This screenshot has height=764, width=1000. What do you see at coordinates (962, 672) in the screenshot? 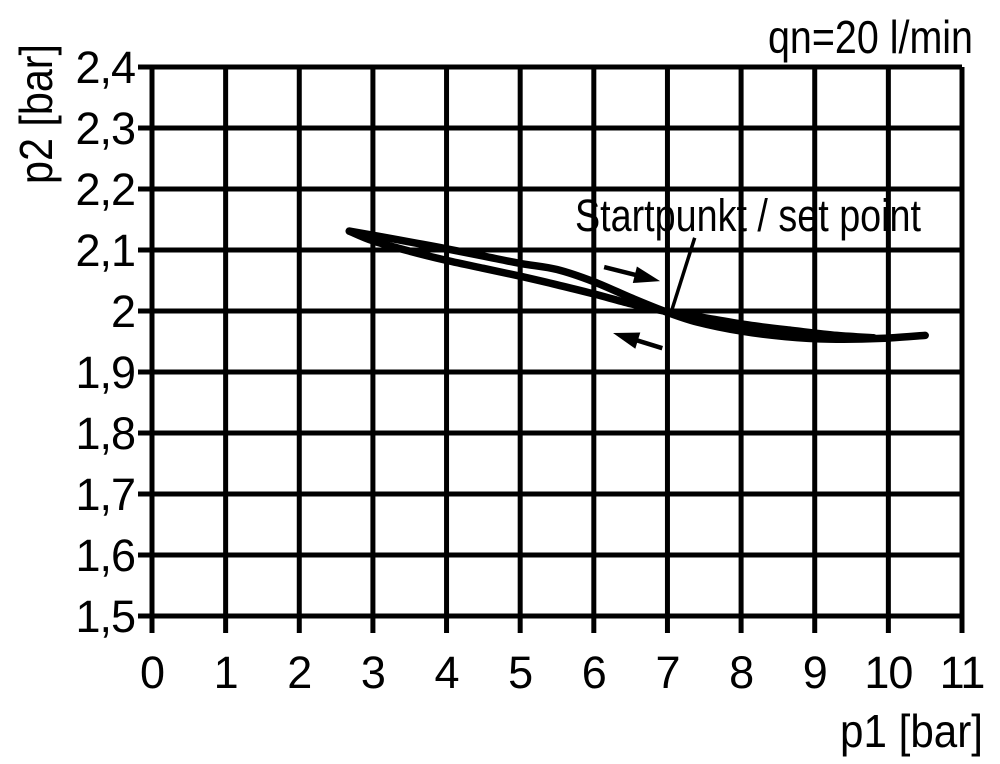
I see `x-tick-label: 11` at bounding box center [962, 672].